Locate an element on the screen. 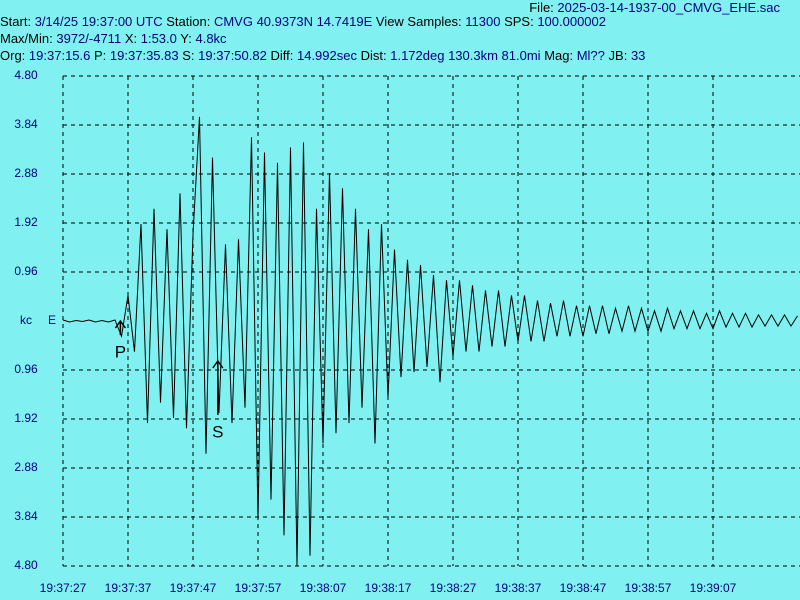 The width and height of the screenshot is (800, 600). x-tick-label: 19:37:47 is located at coordinates (193, 588).